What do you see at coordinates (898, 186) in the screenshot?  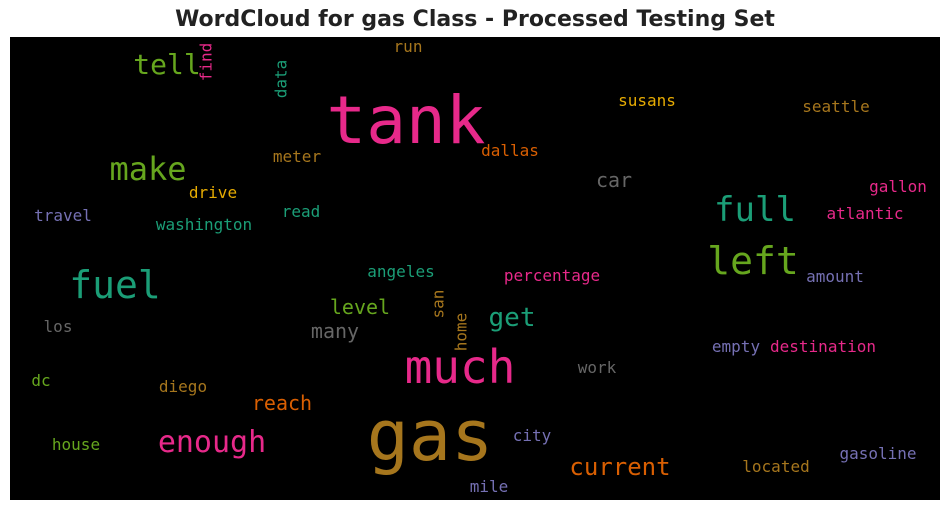 I see `word-gallon: gallon` at bounding box center [898, 186].